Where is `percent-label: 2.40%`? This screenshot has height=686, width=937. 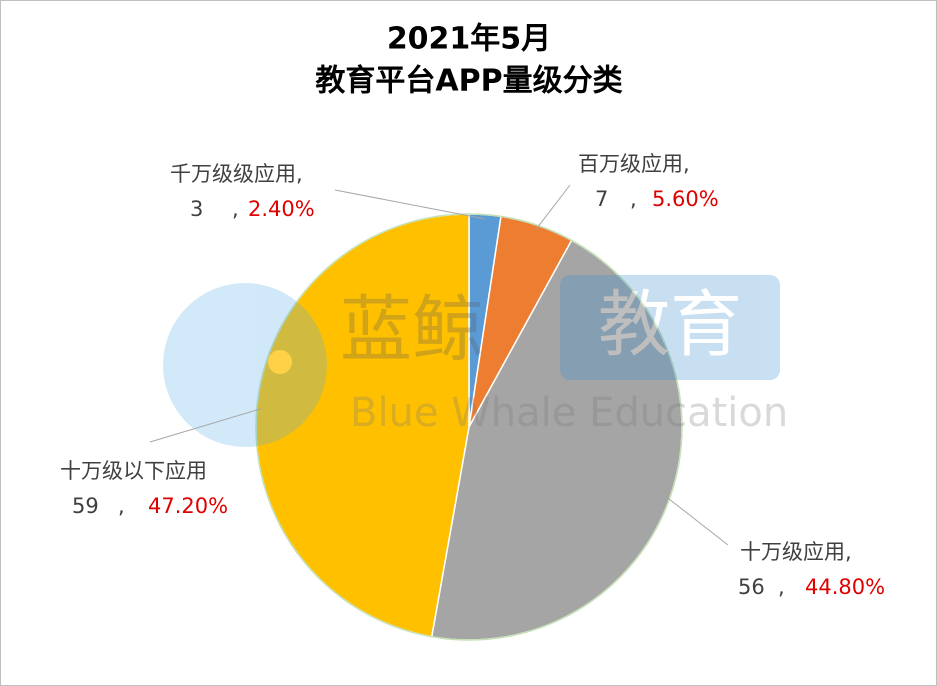
percent-label: 2.40% is located at coordinates (281, 209).